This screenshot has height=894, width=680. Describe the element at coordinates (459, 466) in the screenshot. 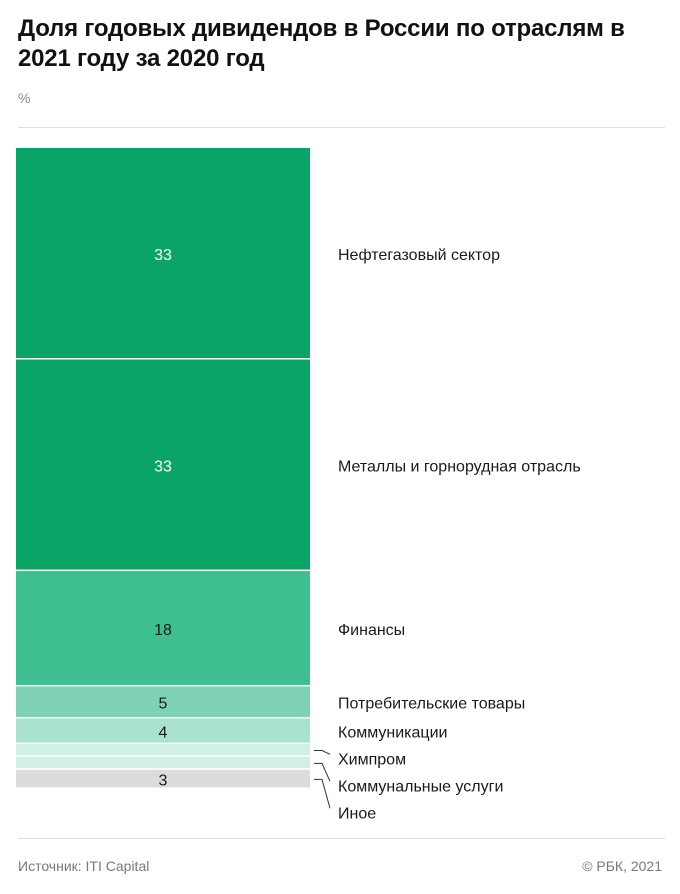

I see `category-label-1: Металлы и горнорудная отрасль` at that location.